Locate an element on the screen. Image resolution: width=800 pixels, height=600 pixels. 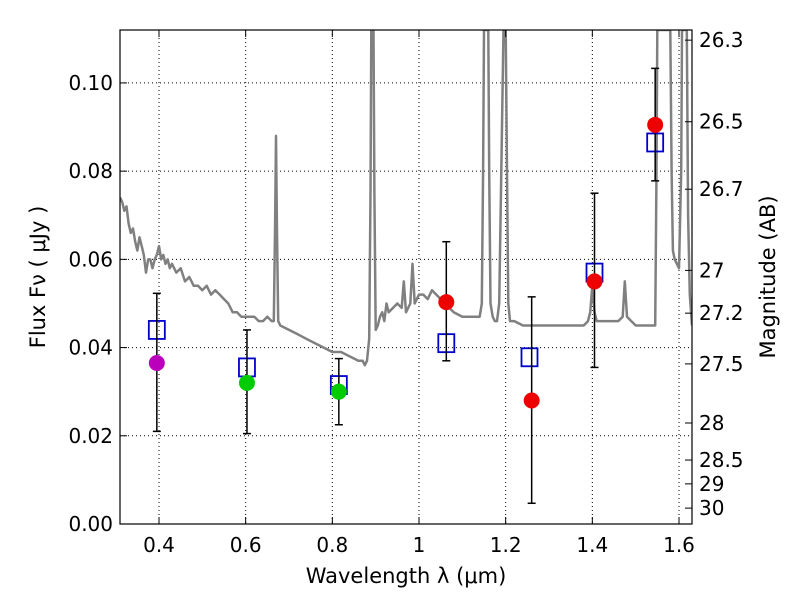
y2-tick-label: 28 is located at coordinates (711, 423).